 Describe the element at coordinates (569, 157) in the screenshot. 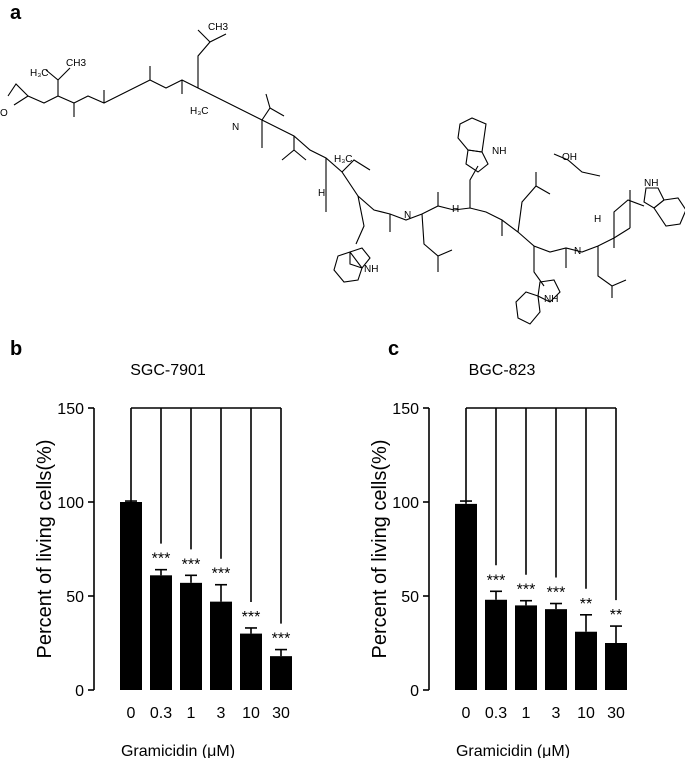

I see `oh-label: OH` at that location.